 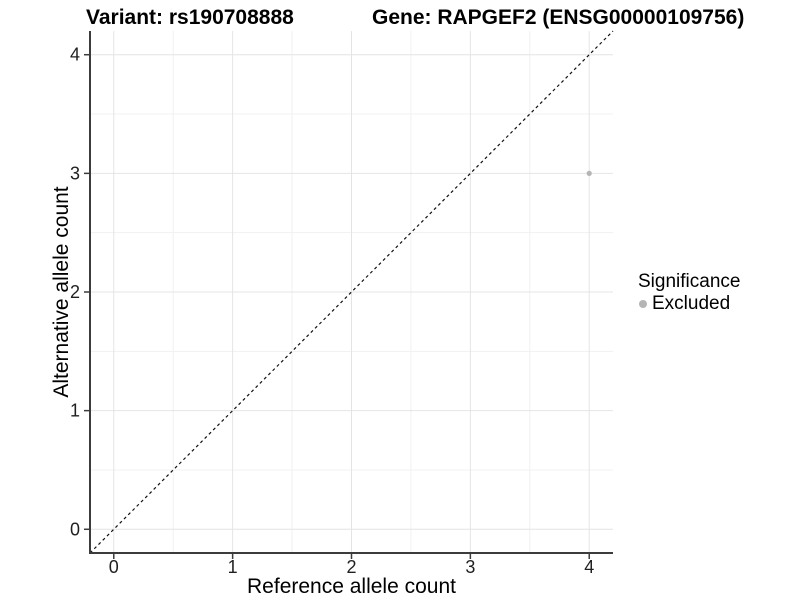 I want to click on x-tick-label: 1, so click(x=233, y=567).